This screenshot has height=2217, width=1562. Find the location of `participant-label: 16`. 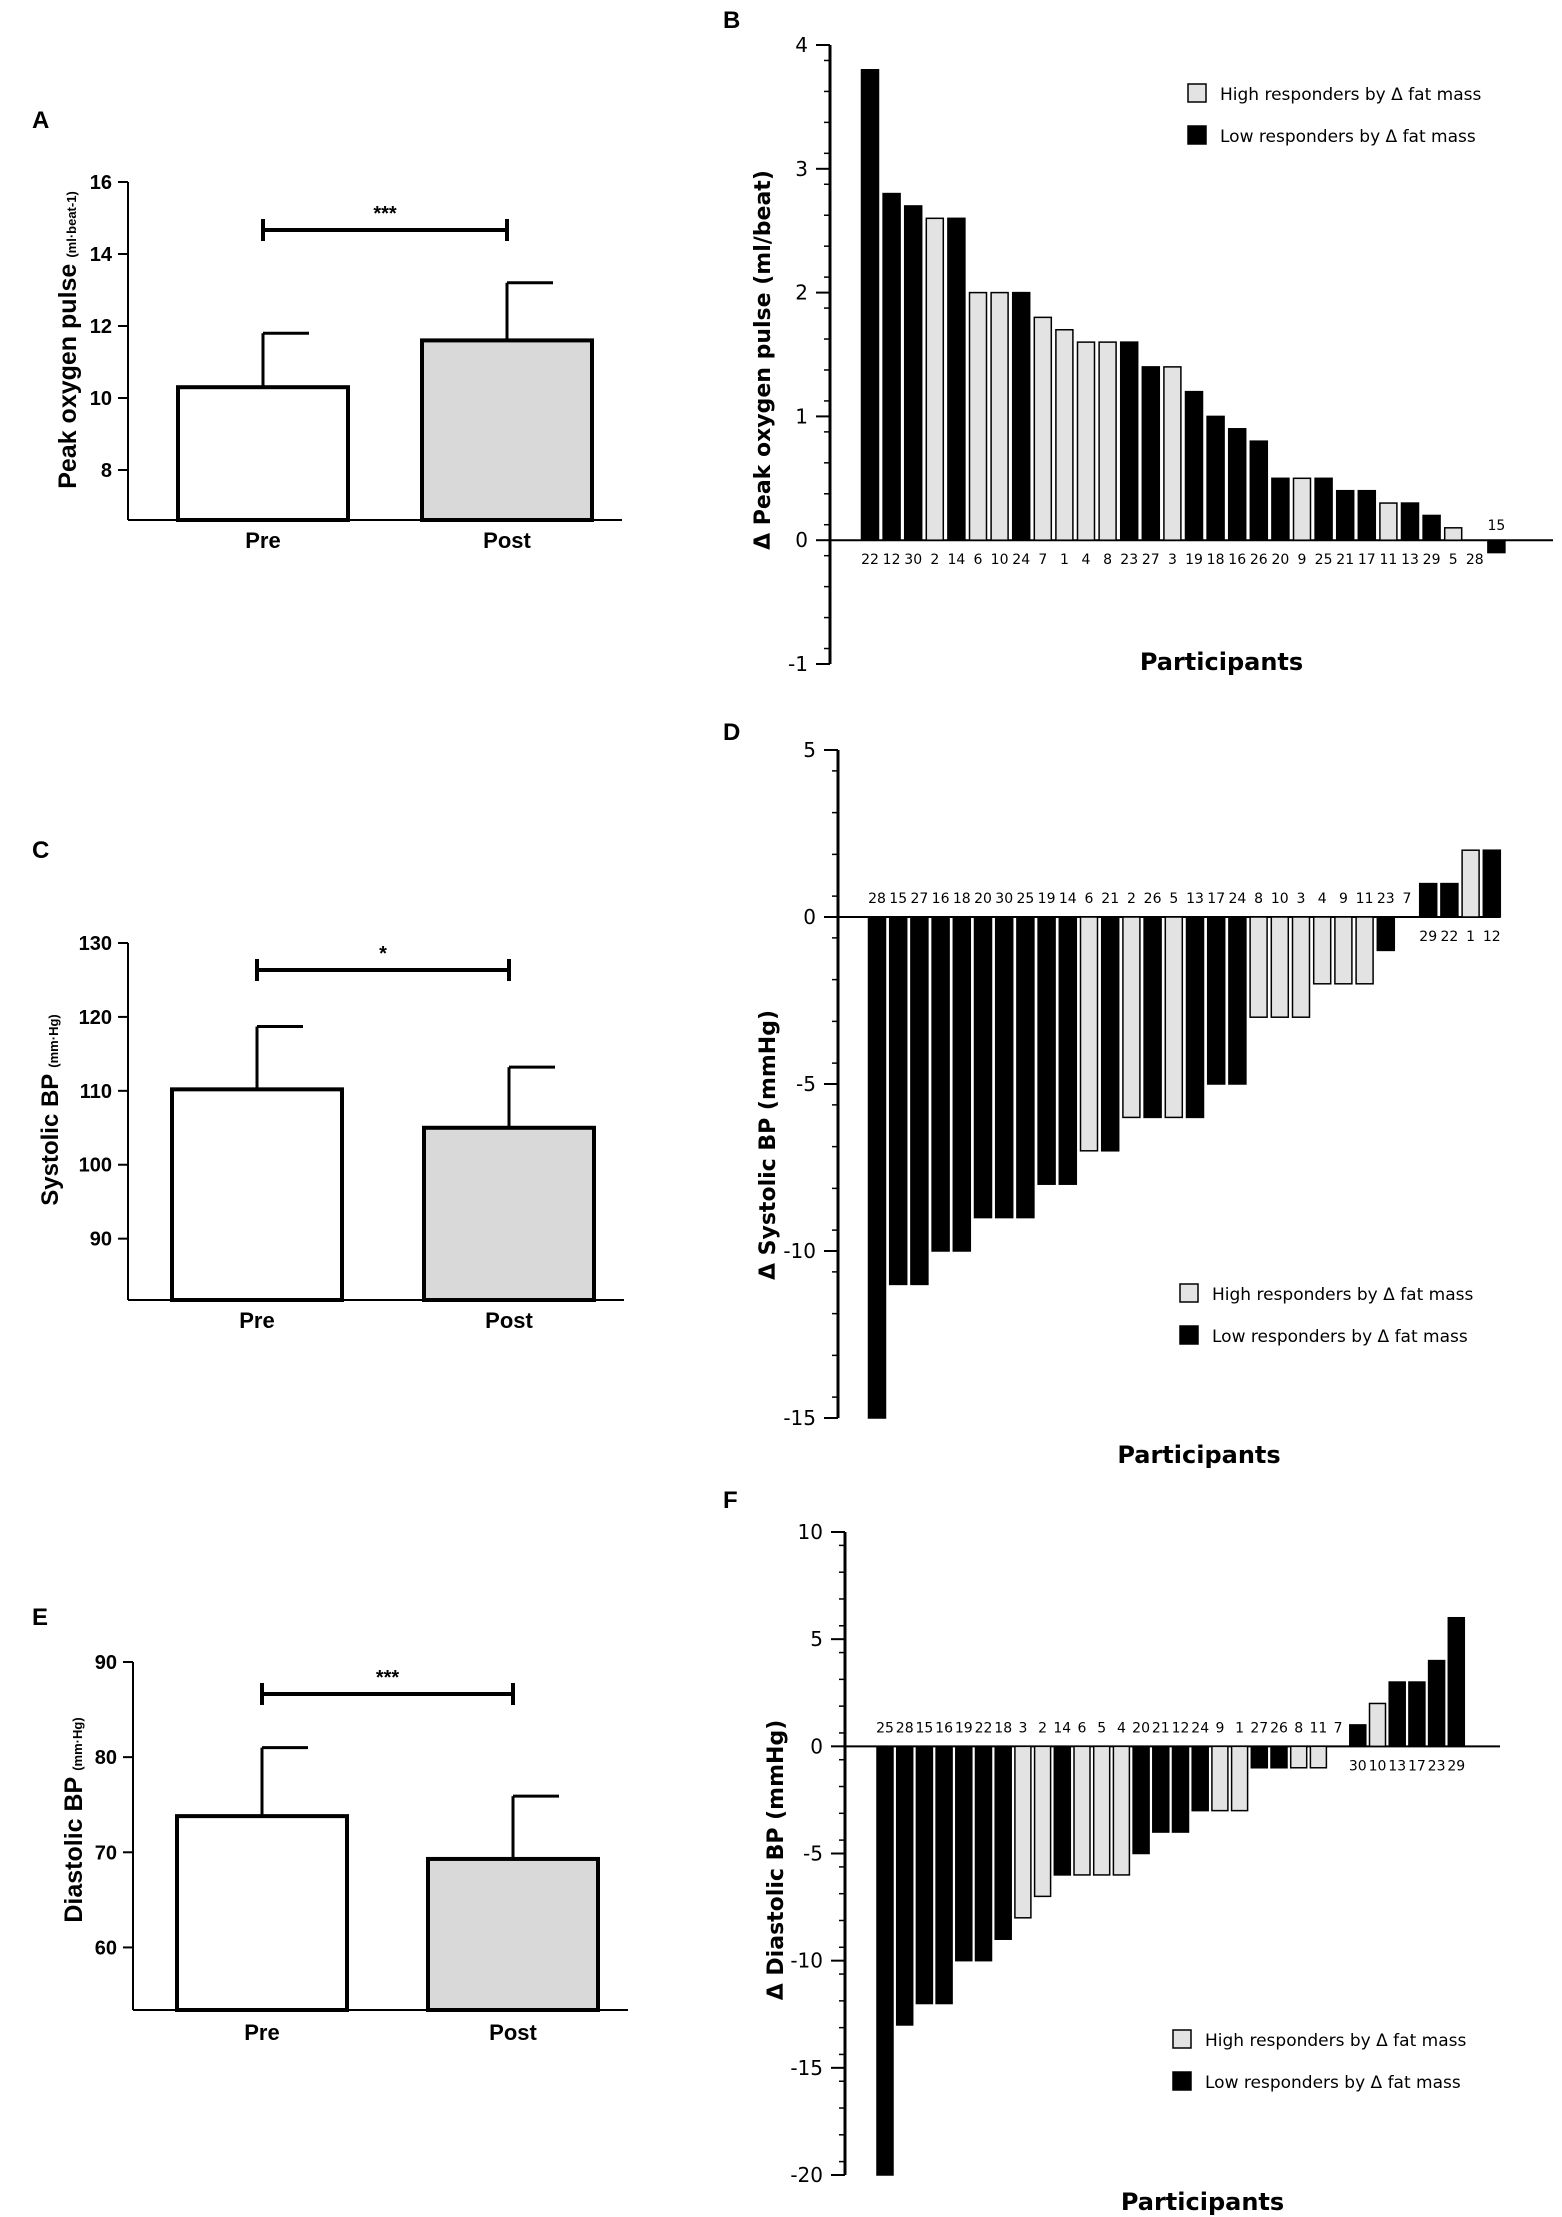

participant-label: 16 is located at coordinates (1237, 560).